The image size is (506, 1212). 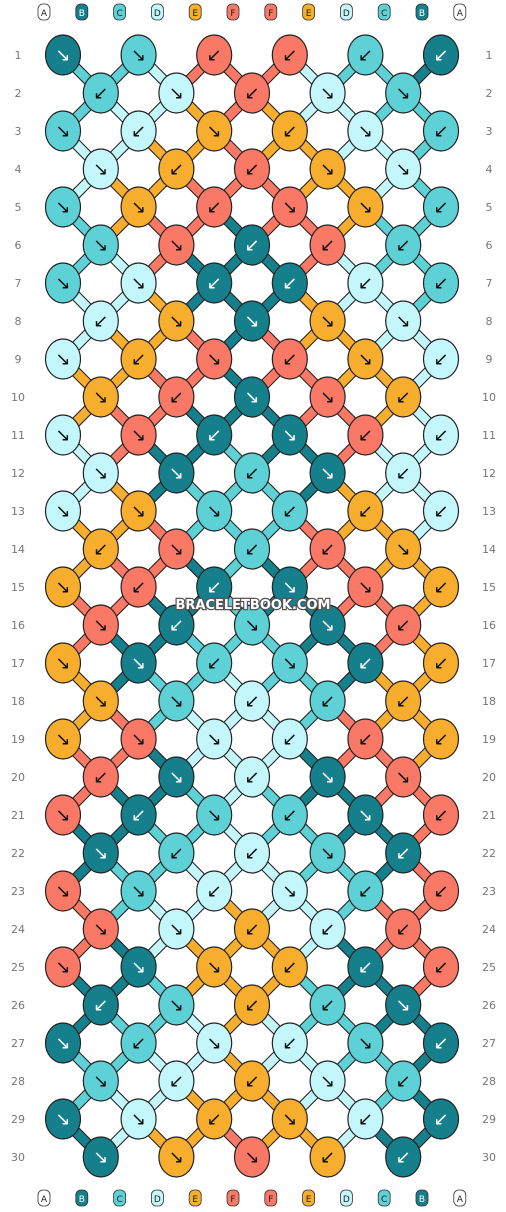 I want to click on row-number-right: 23, so click(x=489, y=891).